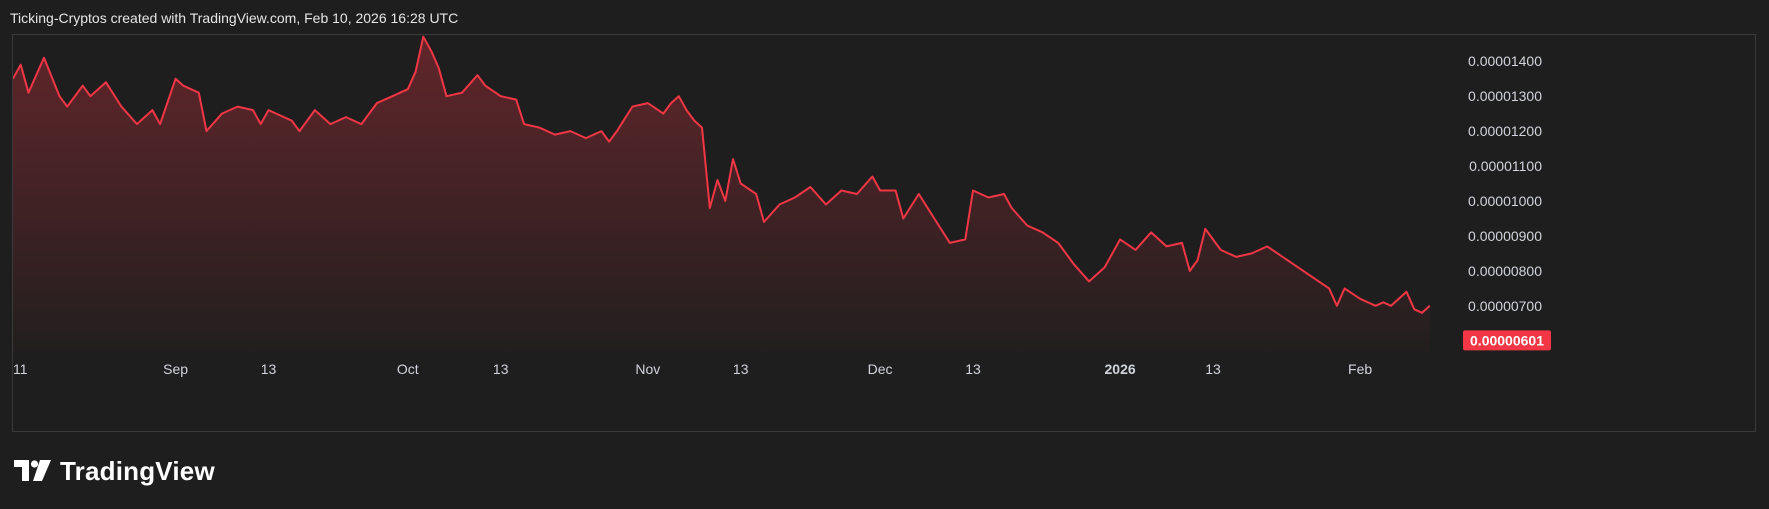  What do you see at coordinates (408, 369) in the screenshot?
I see `x-tick-label: Oct` at bounding box center [408, 369].